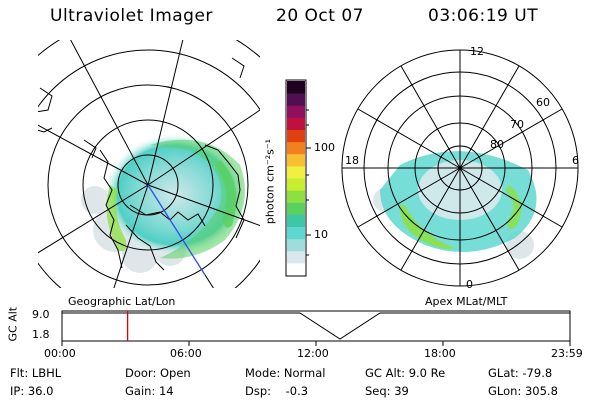 The image size is (600, 400). Describe the element at coordinates (36, 373) in the screenshot. I see `status-filter: Flt: LBHL` at that location.